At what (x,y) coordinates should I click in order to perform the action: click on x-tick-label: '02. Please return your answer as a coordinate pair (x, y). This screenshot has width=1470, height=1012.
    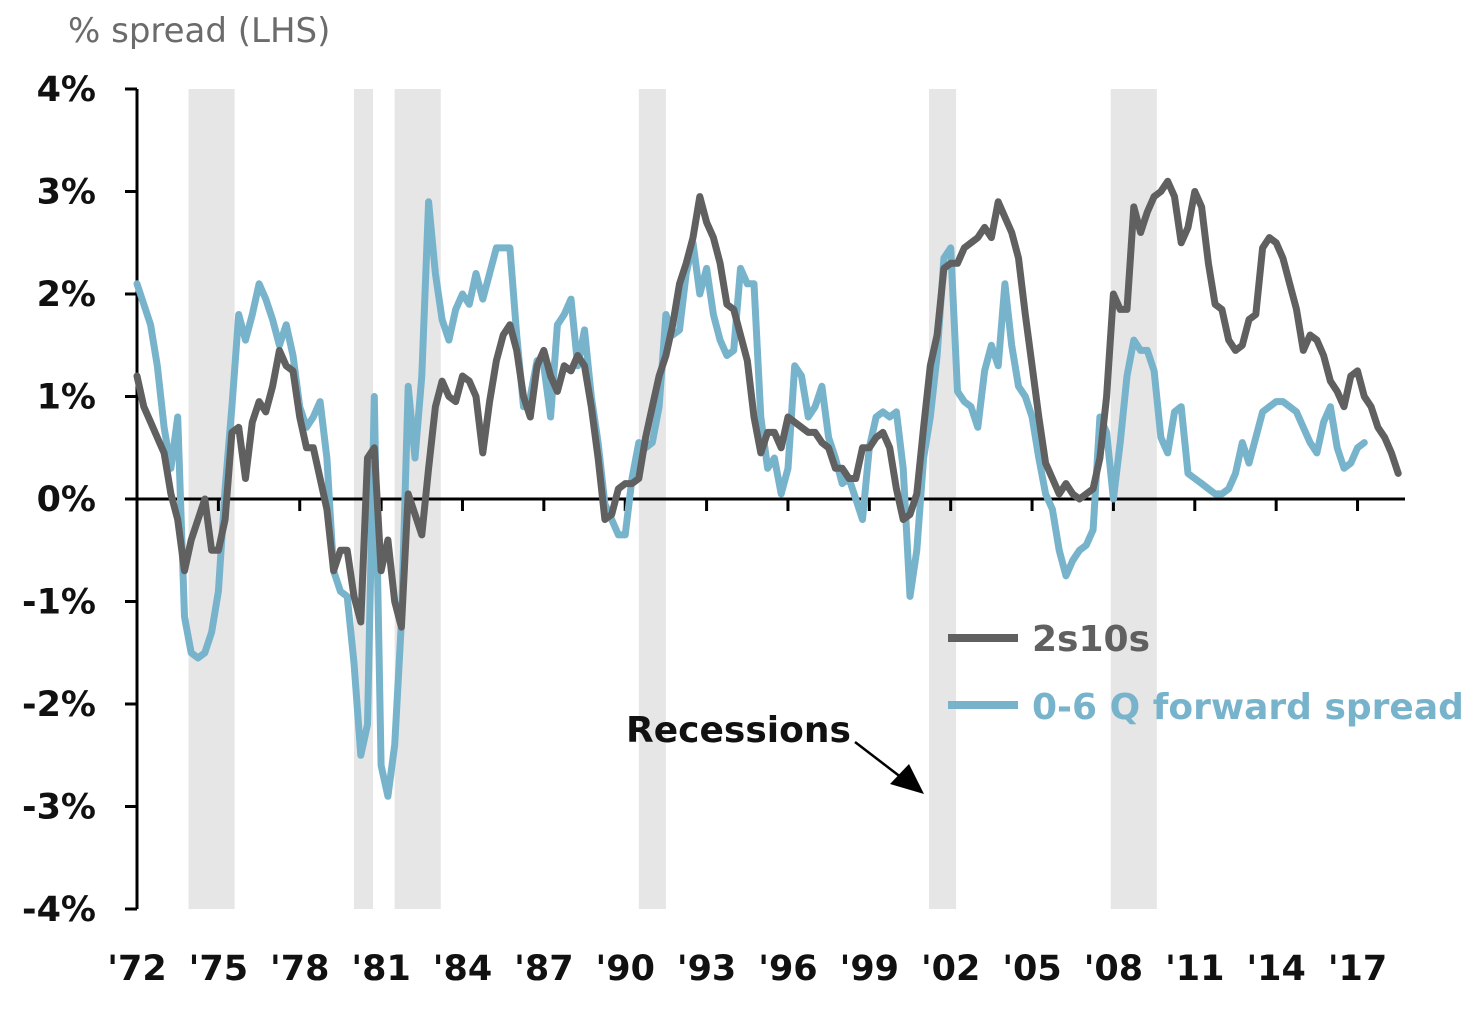
    Looking at the image, I should click on (950, 969).